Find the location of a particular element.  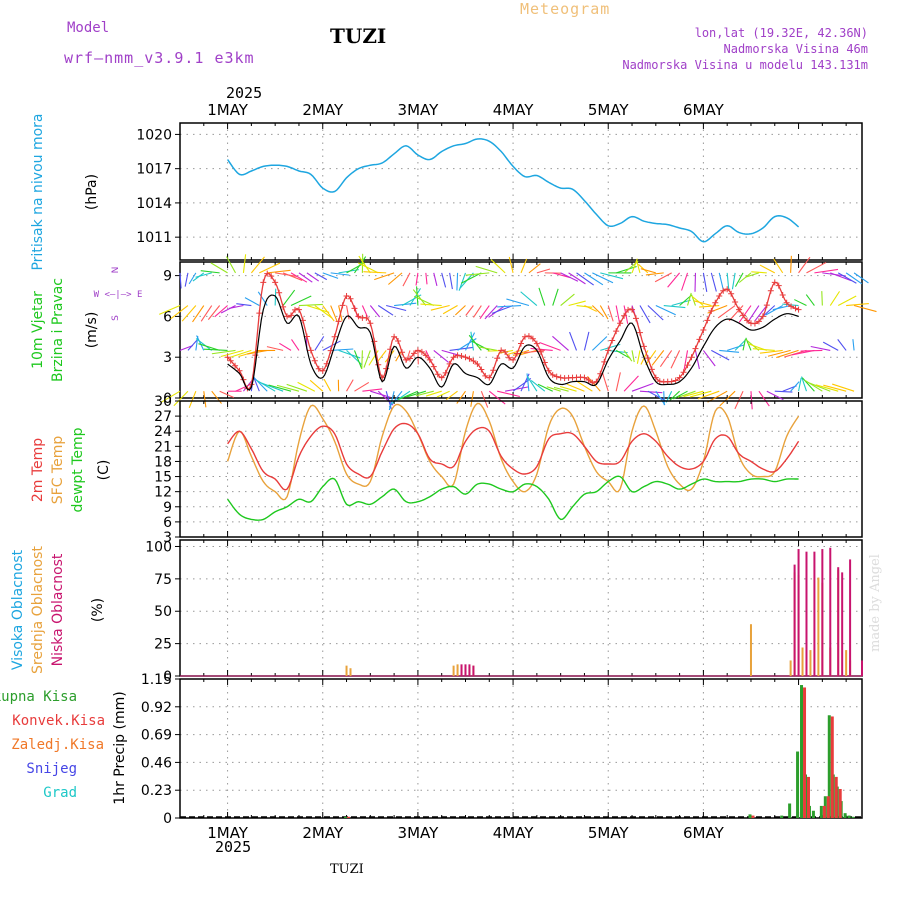

y-tick-label: 25 is located at coordinates (163, 645).